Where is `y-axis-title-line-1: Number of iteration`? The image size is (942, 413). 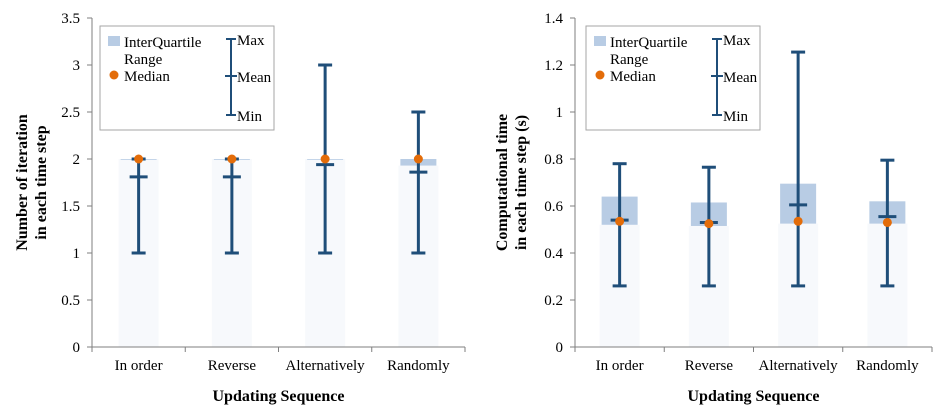
y-axis-title-line-1: Number of iteration is located at coordinates (22, 182).